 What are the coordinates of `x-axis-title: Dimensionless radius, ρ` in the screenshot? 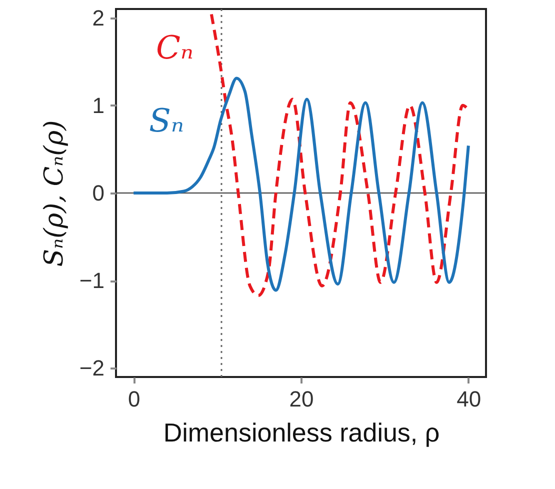 It's located at (301, 433).